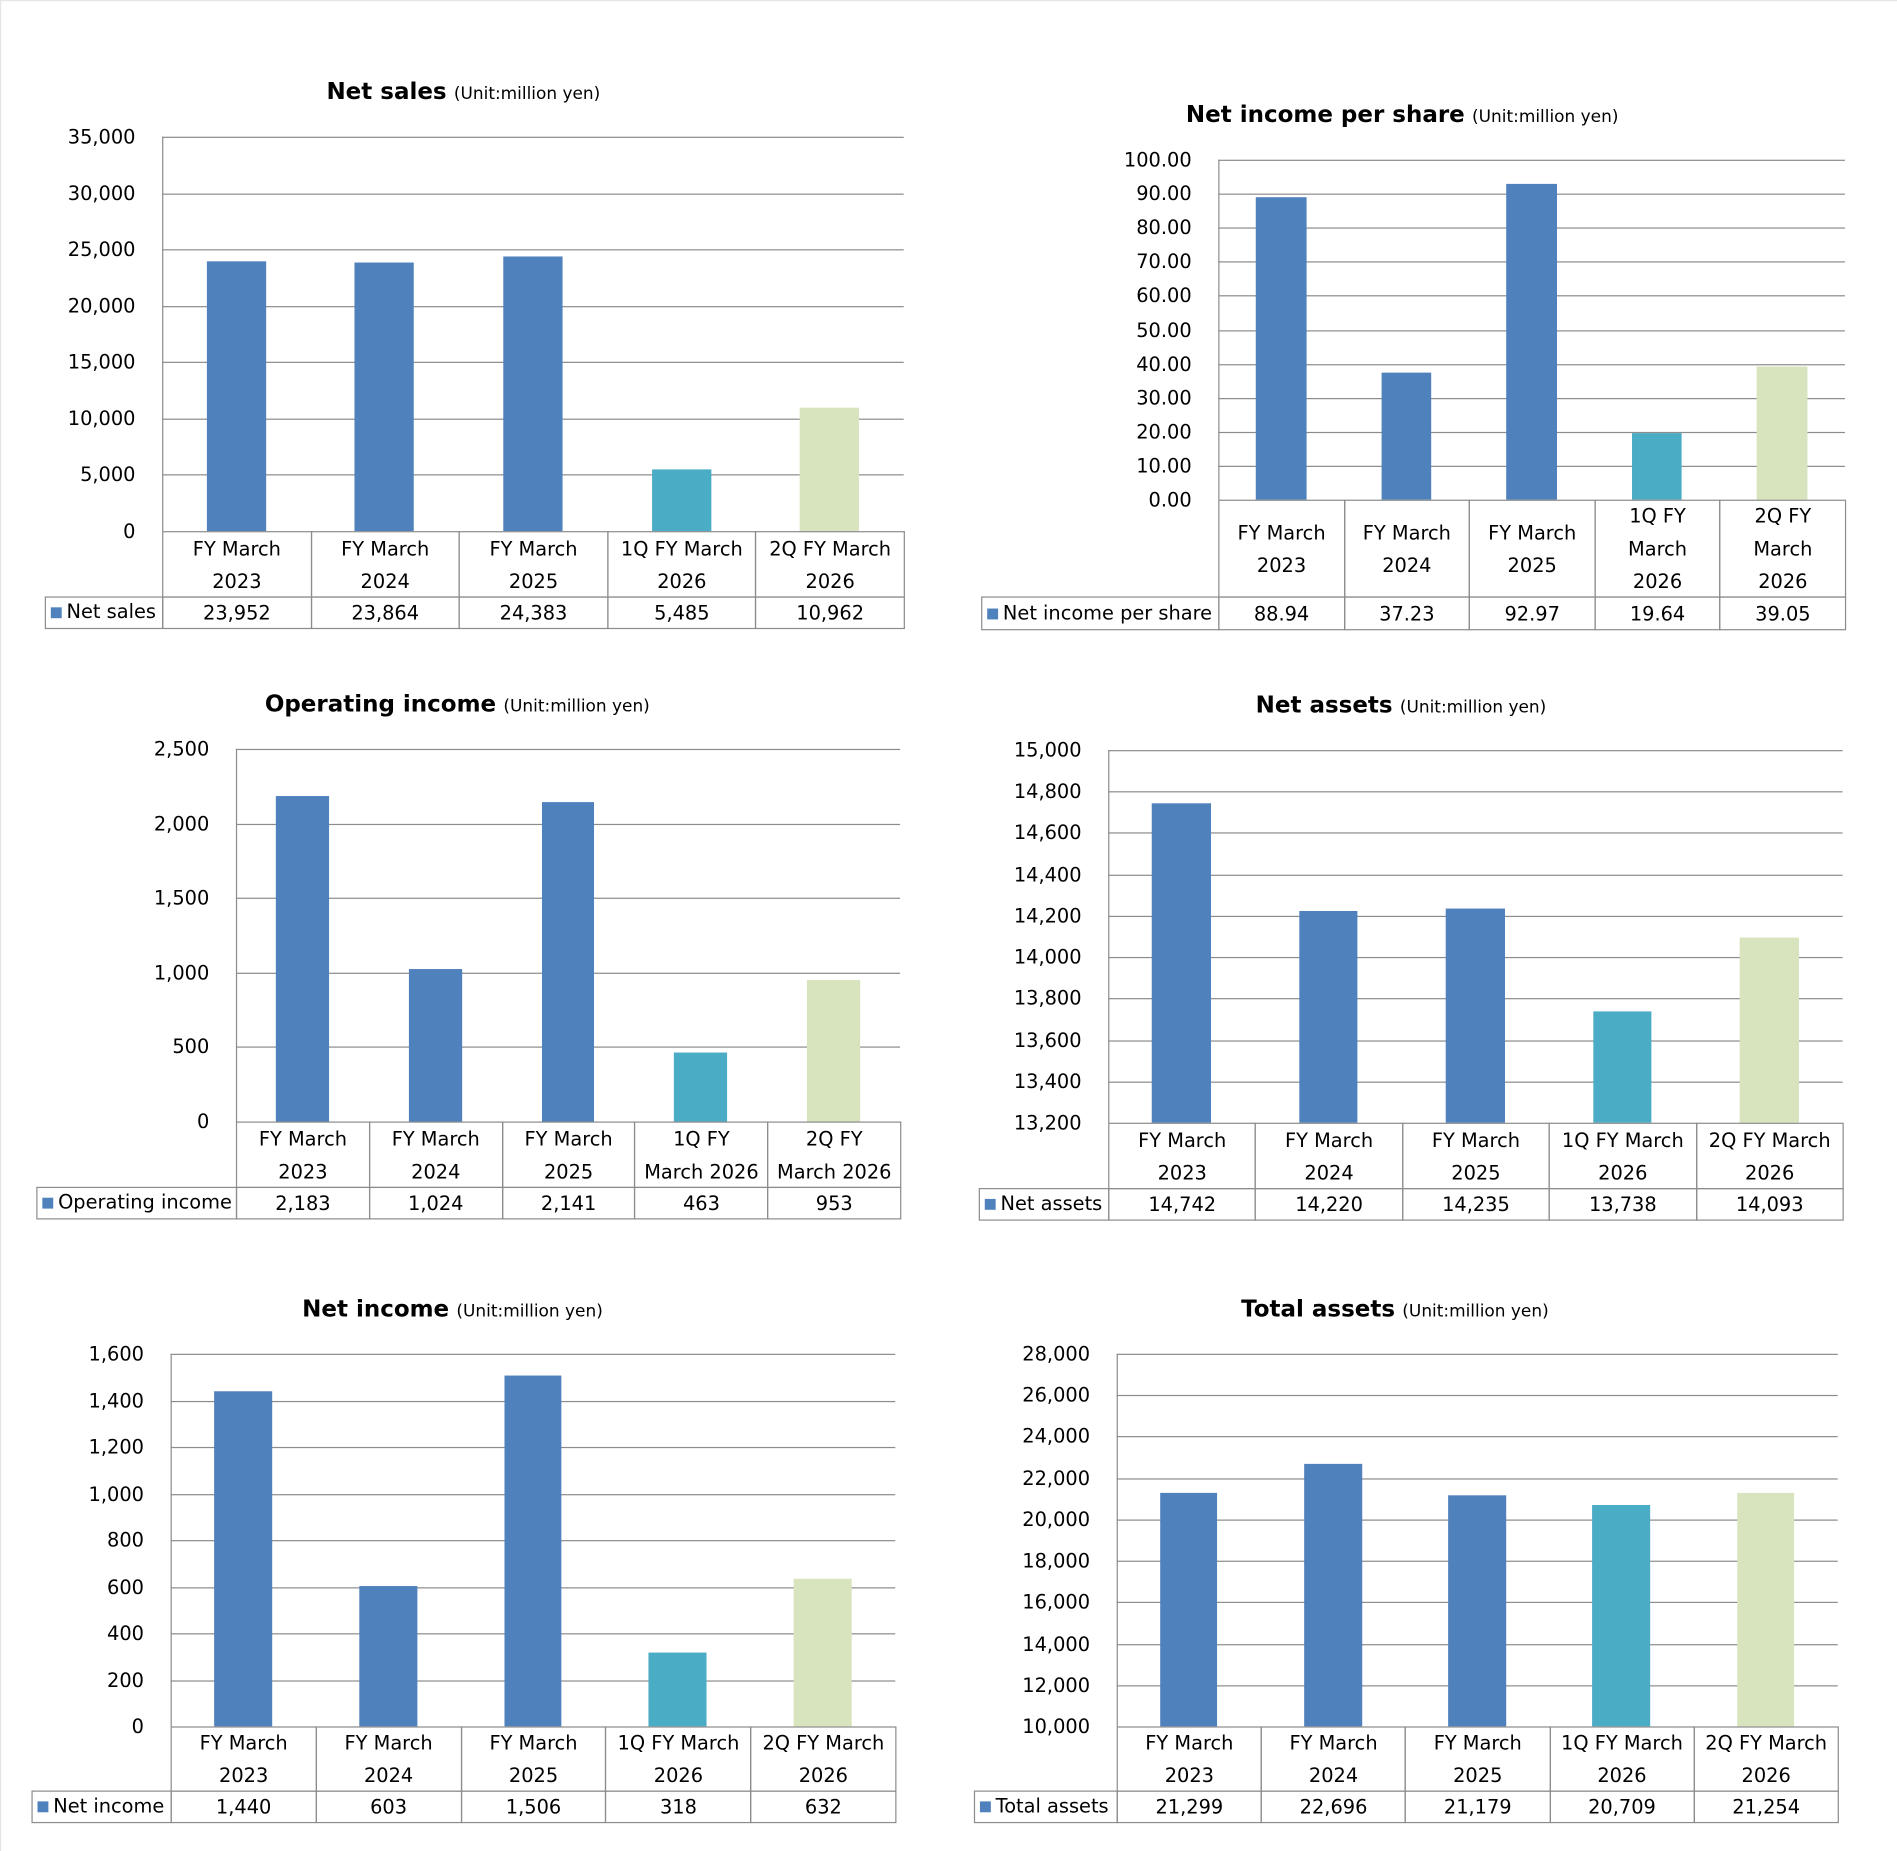 The image size is (1897, 1851). Describe the element at coordinates (1047, 1123) in the screenshot. I see `y-tick-label: 13,200` at that location.